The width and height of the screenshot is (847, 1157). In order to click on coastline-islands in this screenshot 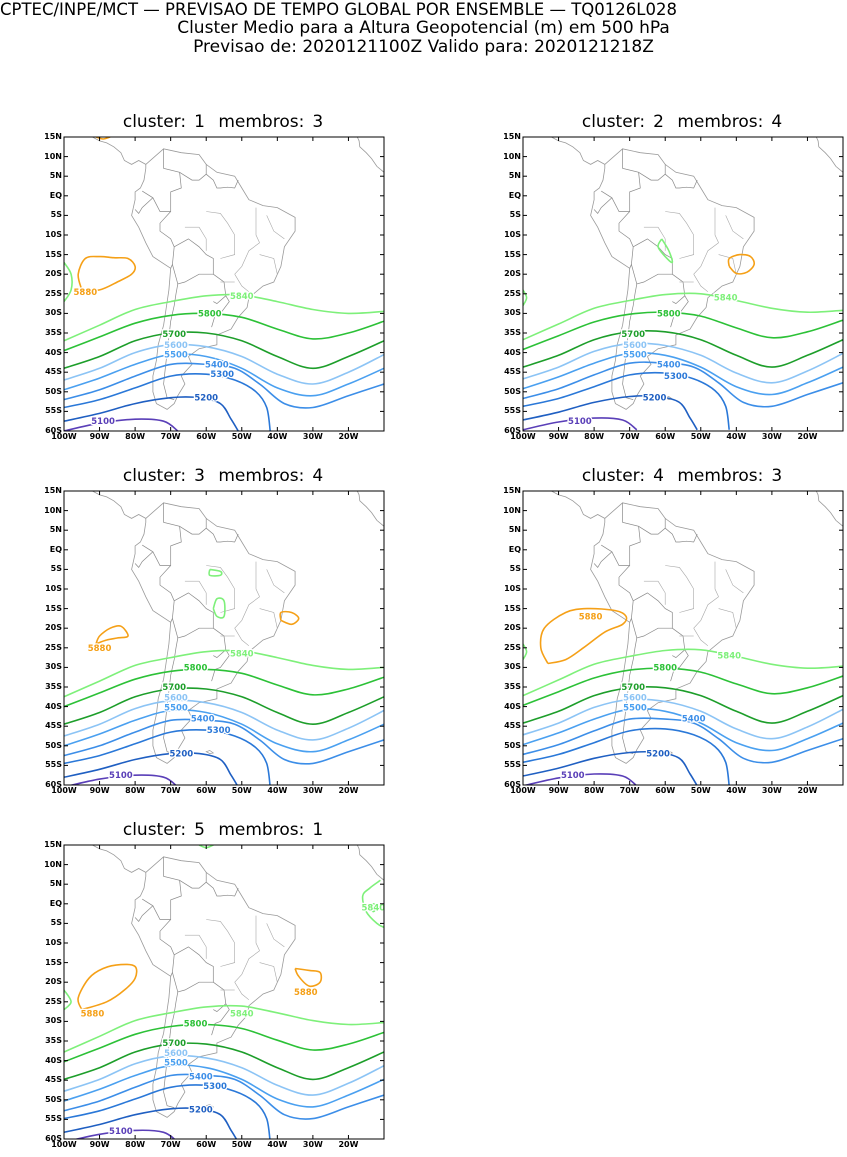, I will do `click(210, 752)`.